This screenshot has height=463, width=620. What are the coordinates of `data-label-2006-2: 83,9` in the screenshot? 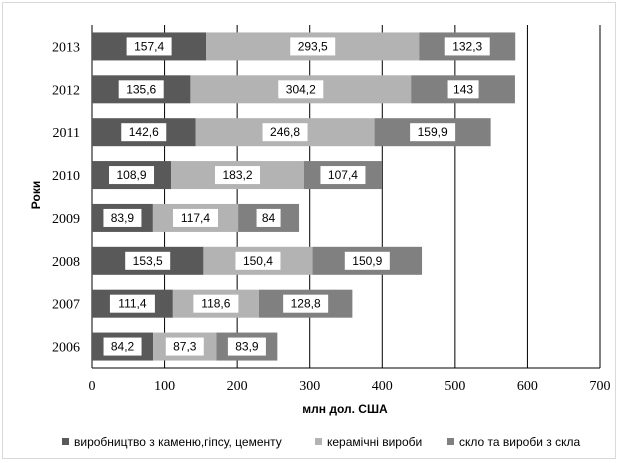 It's located at (247, 347).